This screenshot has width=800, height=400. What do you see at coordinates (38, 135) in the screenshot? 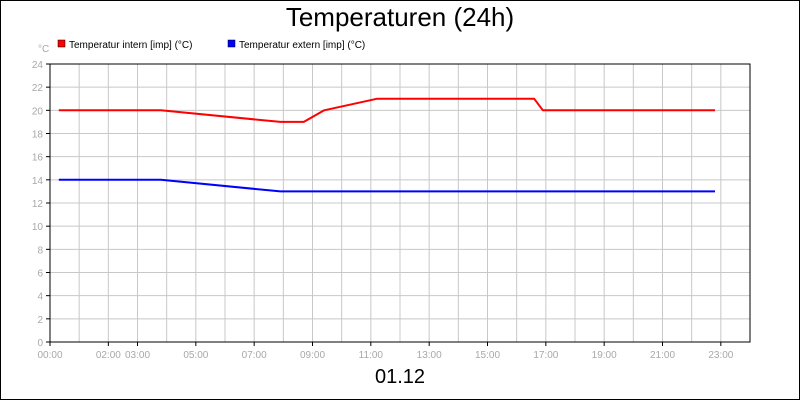
I see `y-tick-label: 18` at bounding box center [38, 135].